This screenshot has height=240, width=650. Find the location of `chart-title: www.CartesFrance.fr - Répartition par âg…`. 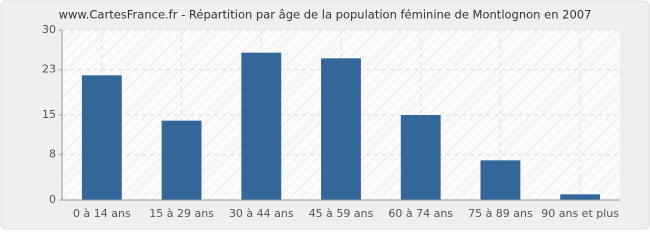

chart-title: www.CartesFrance.fr - Répartition par âg… is located at coordinates (325, 15).